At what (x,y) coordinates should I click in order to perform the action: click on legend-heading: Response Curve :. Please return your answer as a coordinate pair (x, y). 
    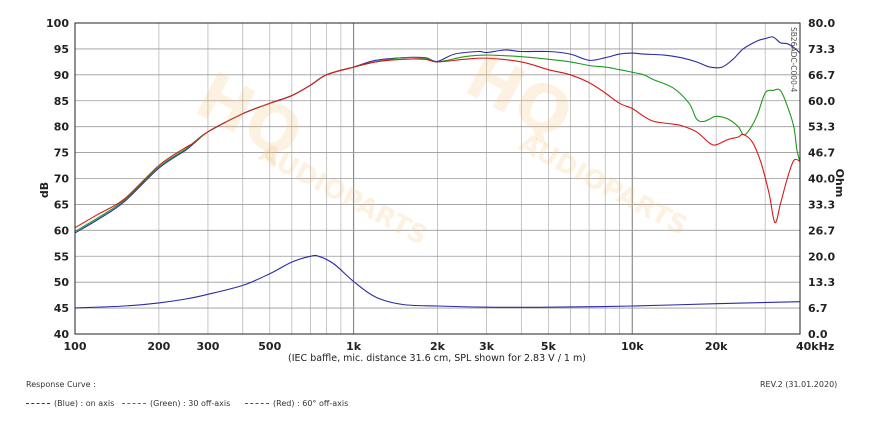
    Looking at the image, I should click on (61, 384).